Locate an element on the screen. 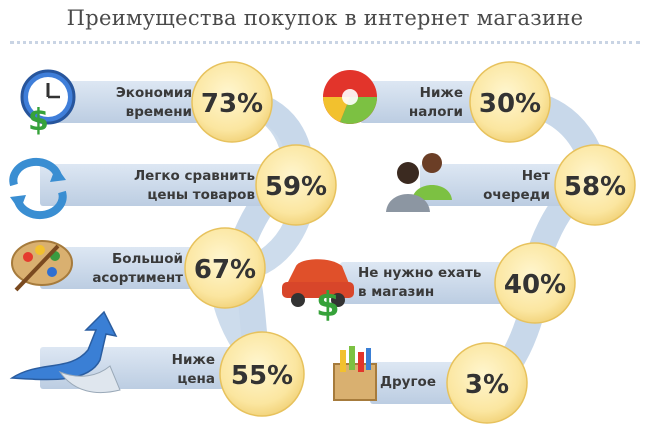 The height and width of the screenshot is (434, 650). car-dollar-icon: $ is located at coordinates (318, 292).